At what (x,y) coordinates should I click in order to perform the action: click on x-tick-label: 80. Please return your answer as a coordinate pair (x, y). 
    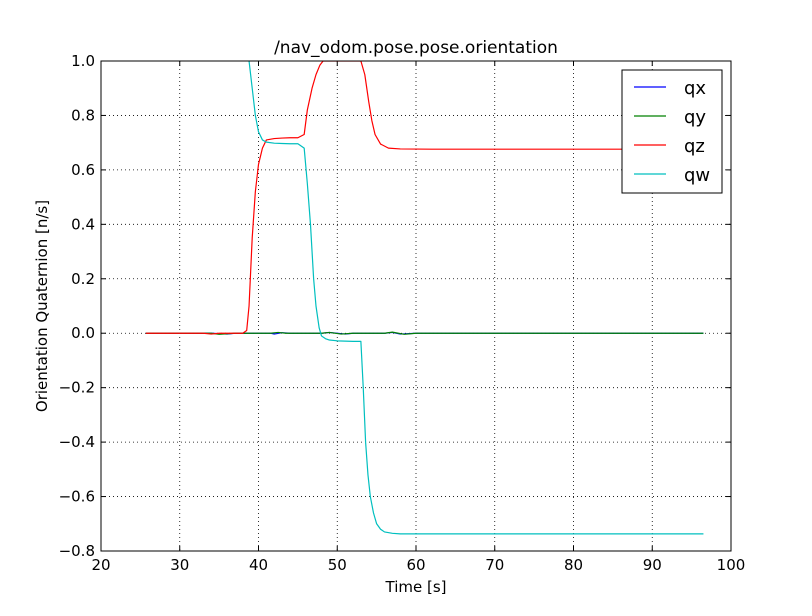
    Looking at the image, I should click on (573, 565).